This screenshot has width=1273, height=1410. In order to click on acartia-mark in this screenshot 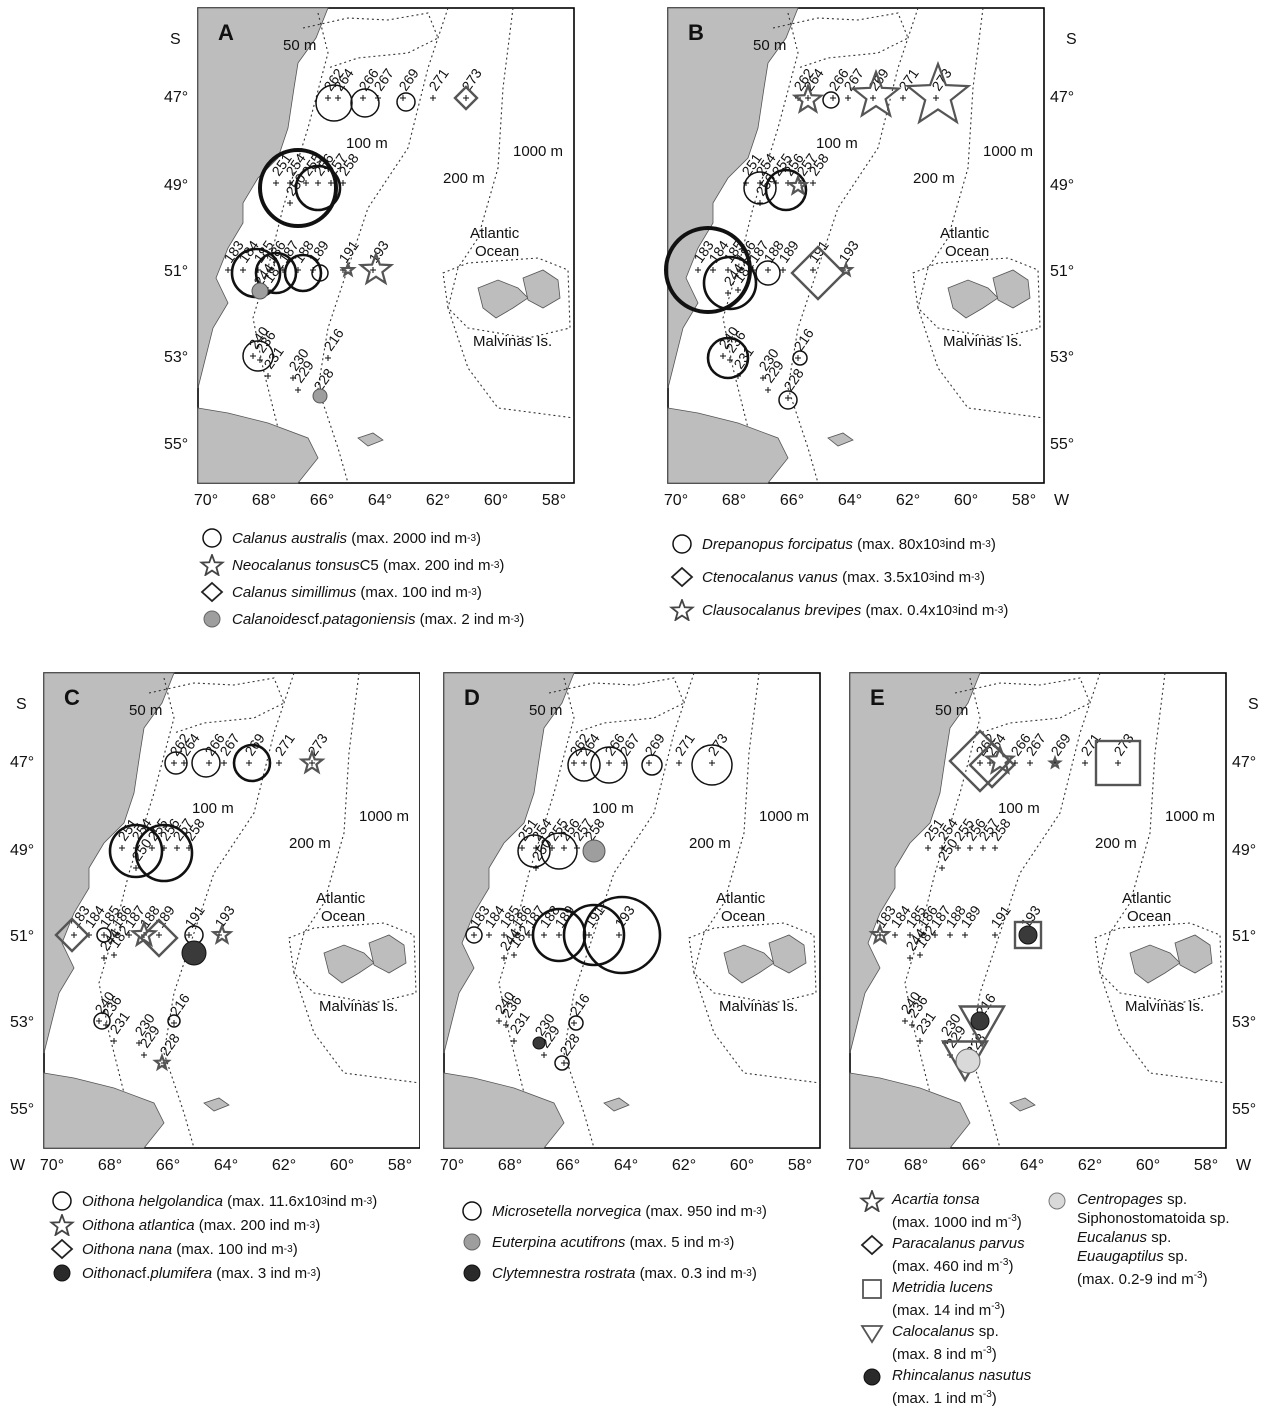, I will do `click(1000, 759)`.